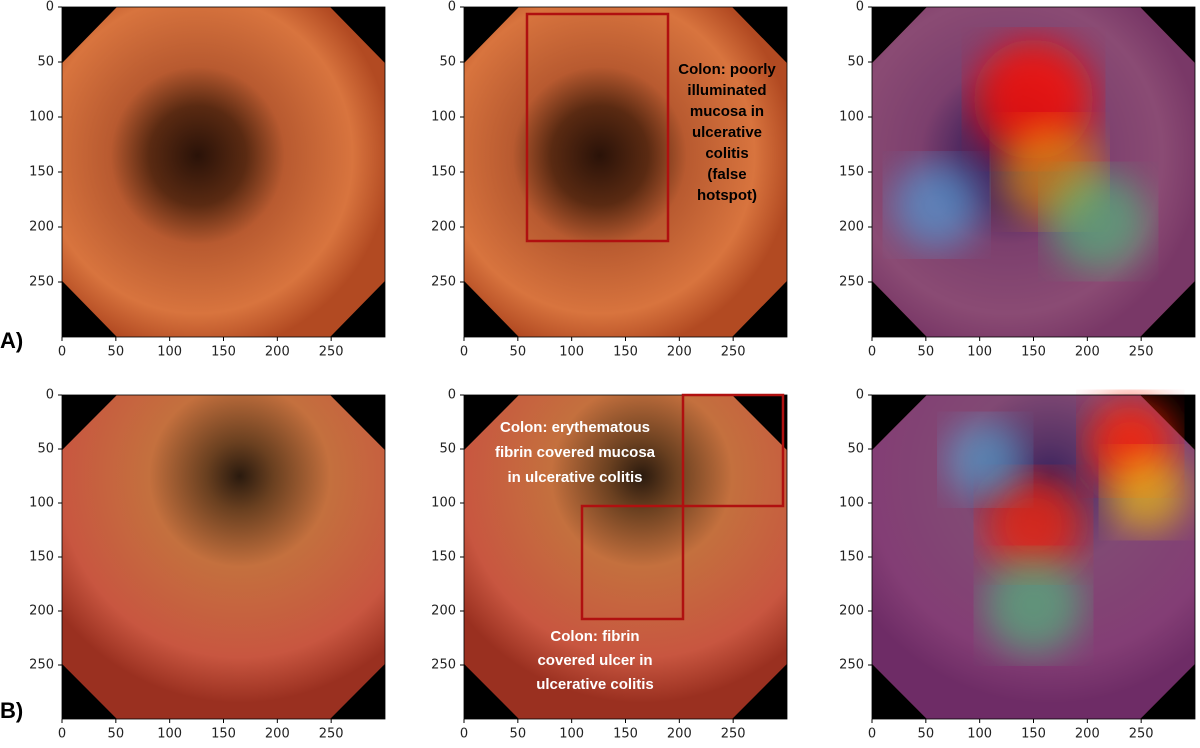 Image resolution: width=1200 pixels, height=748 pixels. I want to click on annotation-line: mucosa in, so click(727, 111).